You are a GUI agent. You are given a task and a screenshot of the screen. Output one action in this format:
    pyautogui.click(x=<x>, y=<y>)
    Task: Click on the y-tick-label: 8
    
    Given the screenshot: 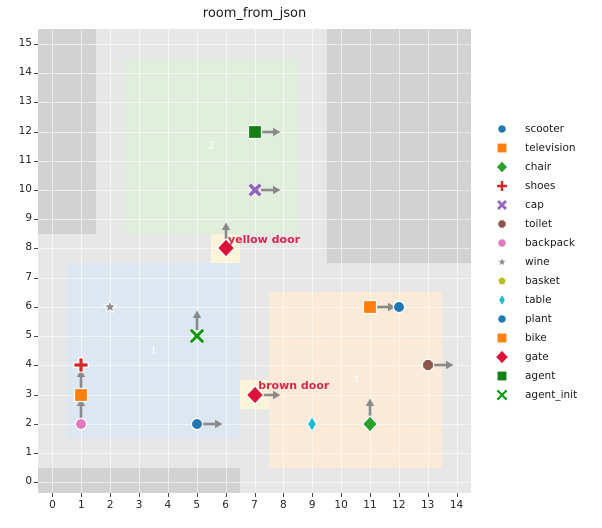 What is the action you would take?
    pyautogui.click(x=28, y=247)
    